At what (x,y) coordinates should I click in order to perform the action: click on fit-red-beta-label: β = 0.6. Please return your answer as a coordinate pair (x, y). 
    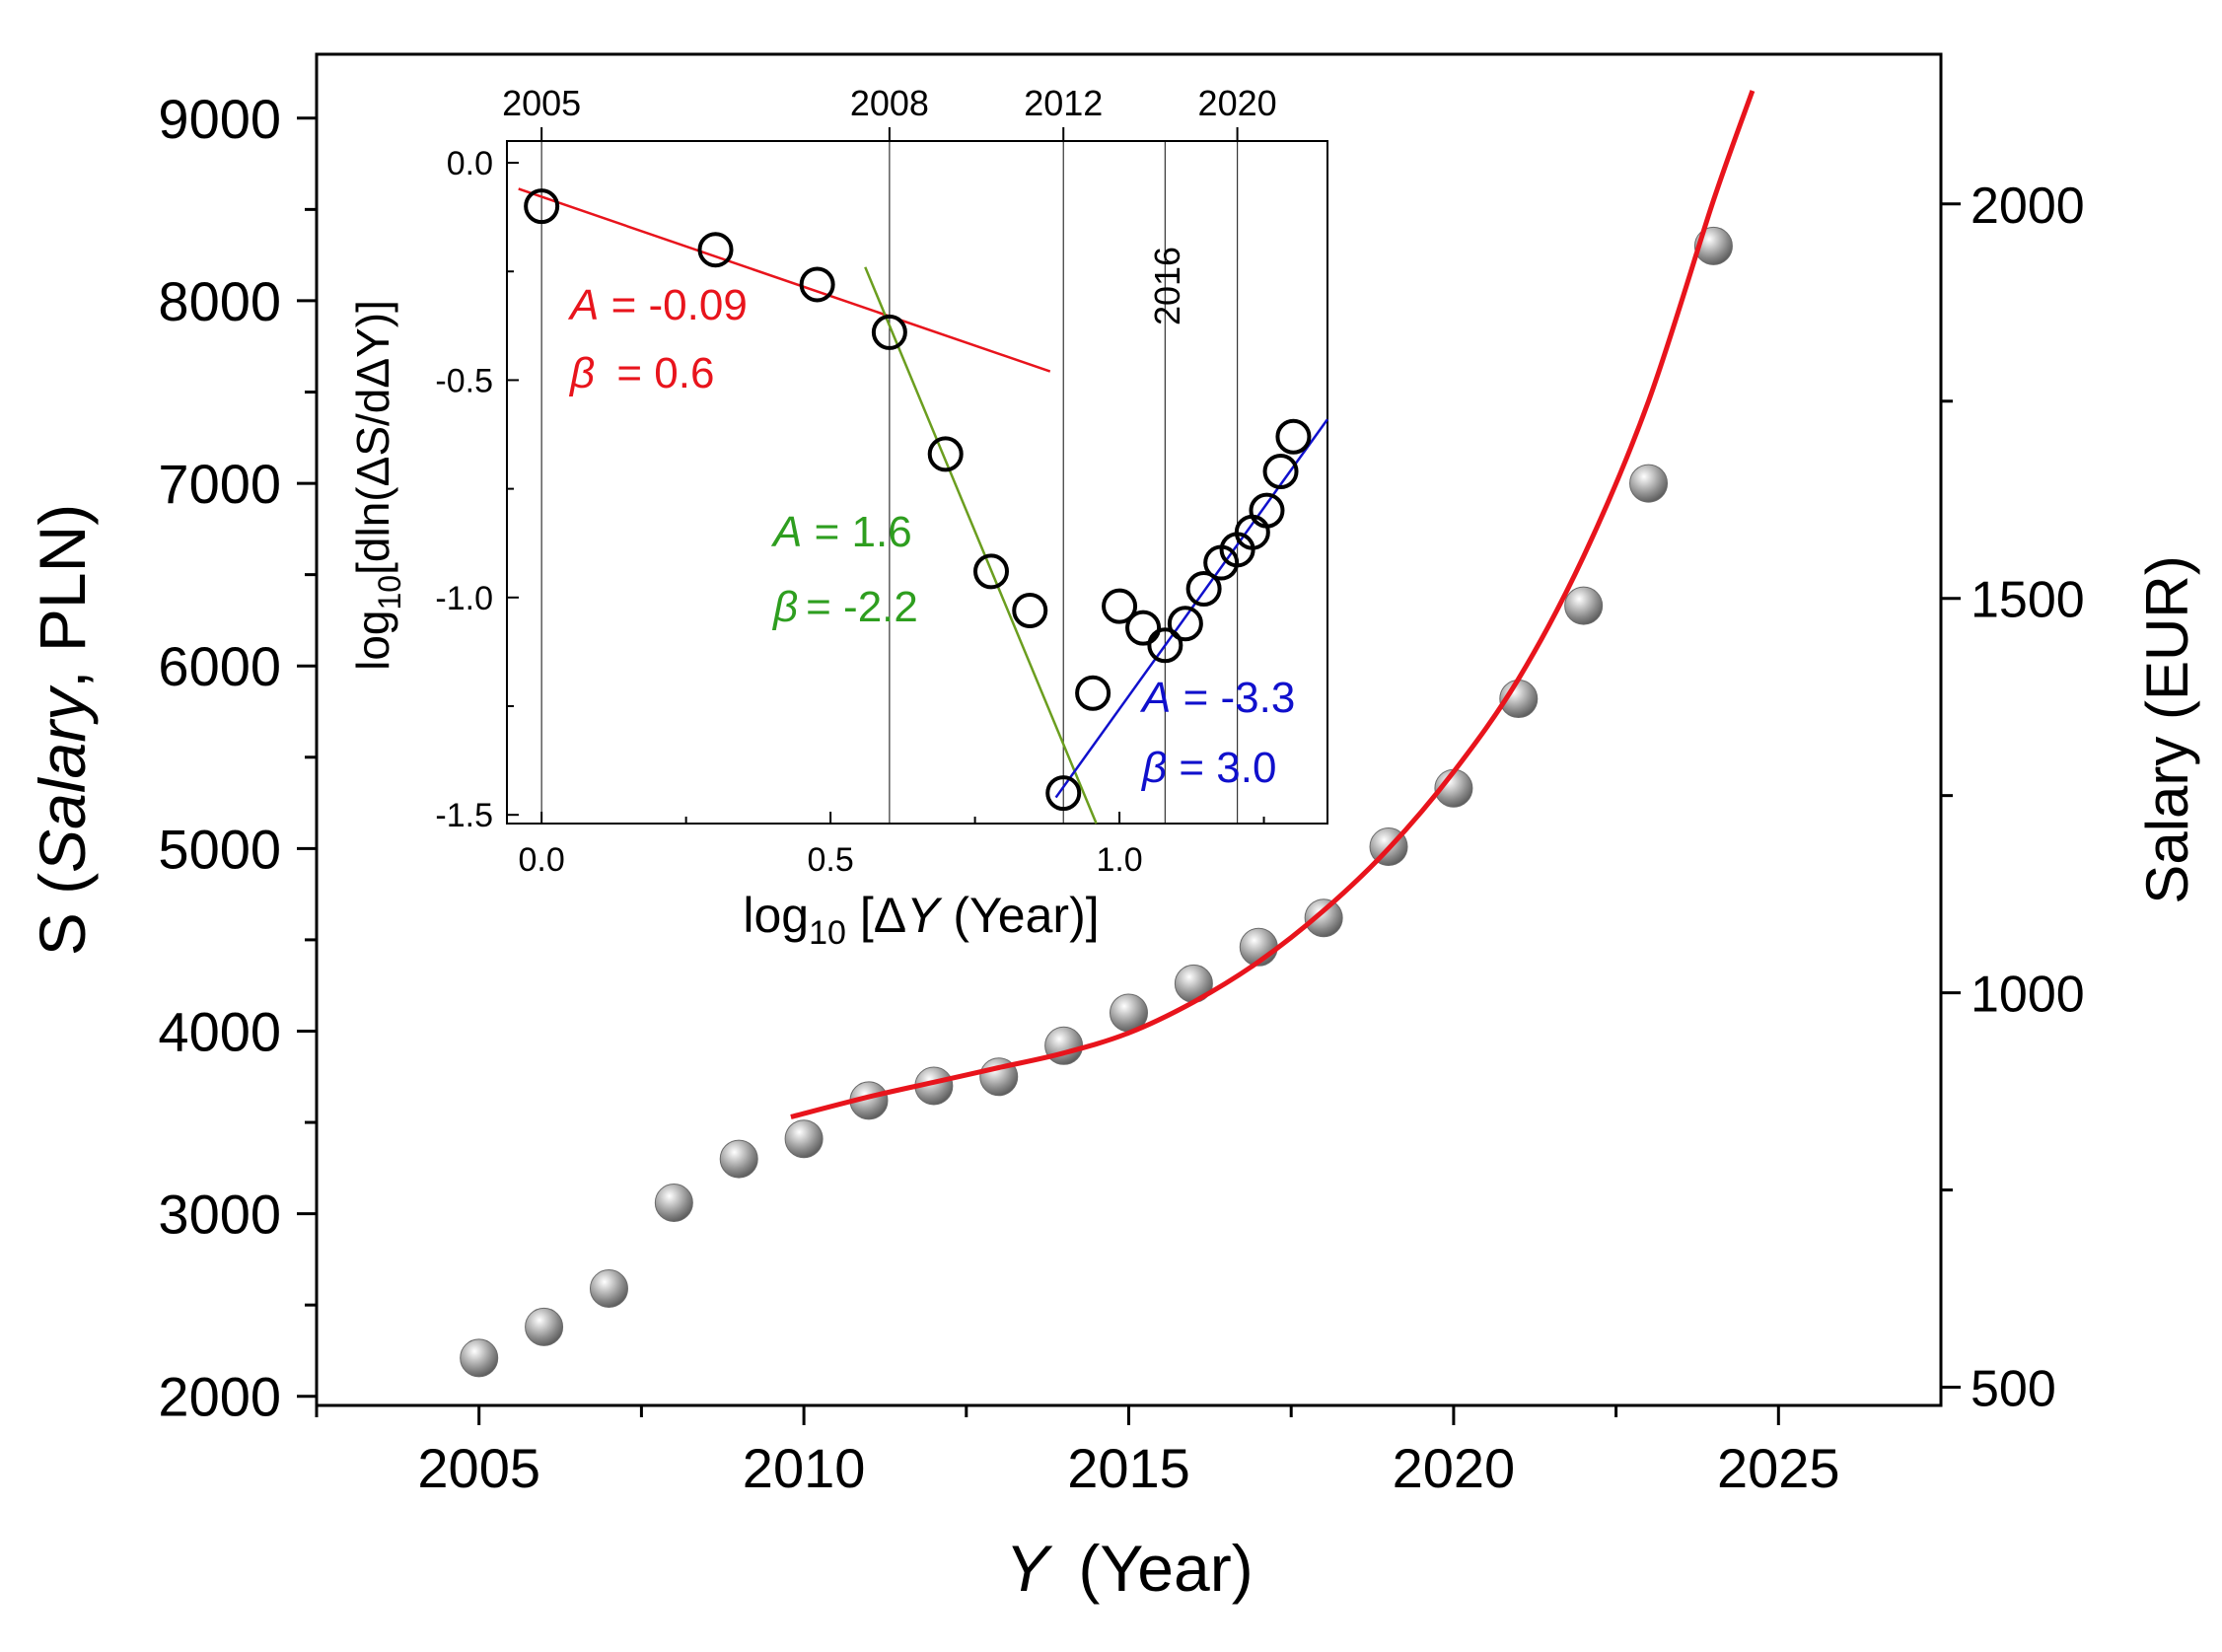
    Looking at the image, I should click on (641, 373).